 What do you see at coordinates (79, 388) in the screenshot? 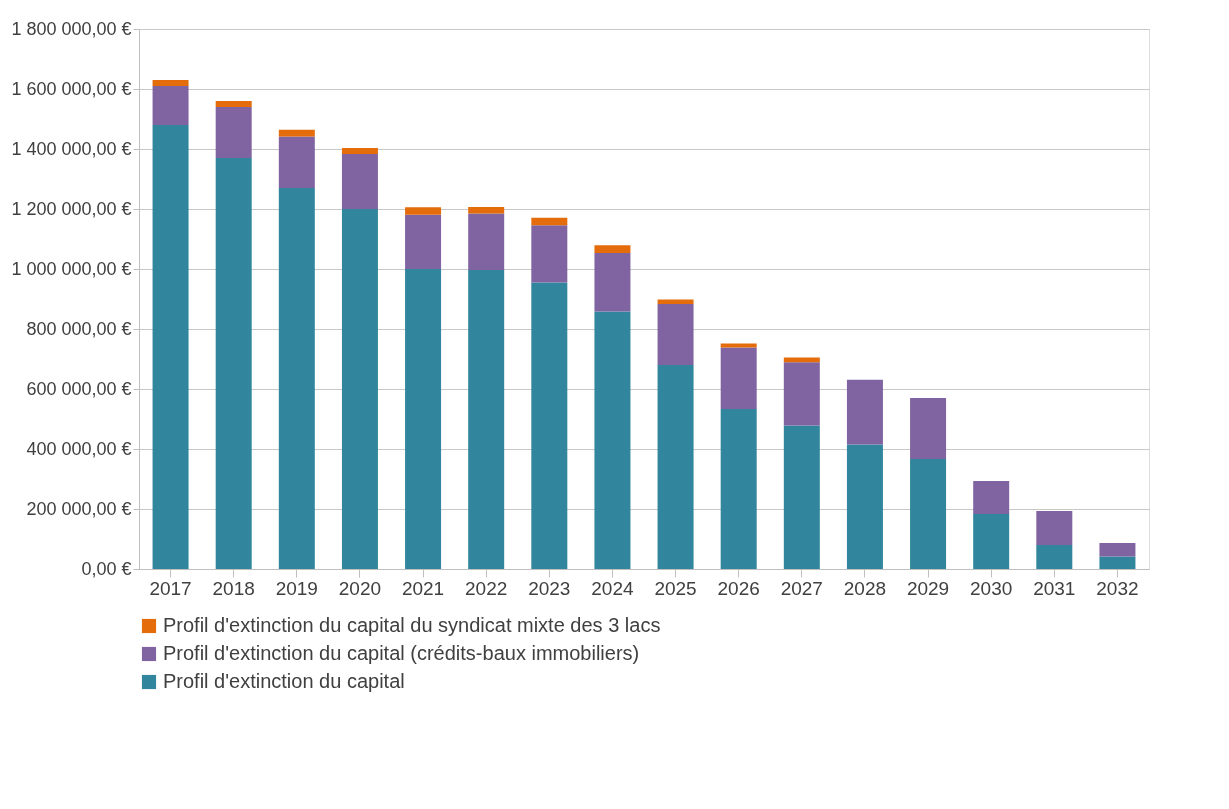
I see `y-tick-label: 600 000,00 €` at bounding box center [79, 388].